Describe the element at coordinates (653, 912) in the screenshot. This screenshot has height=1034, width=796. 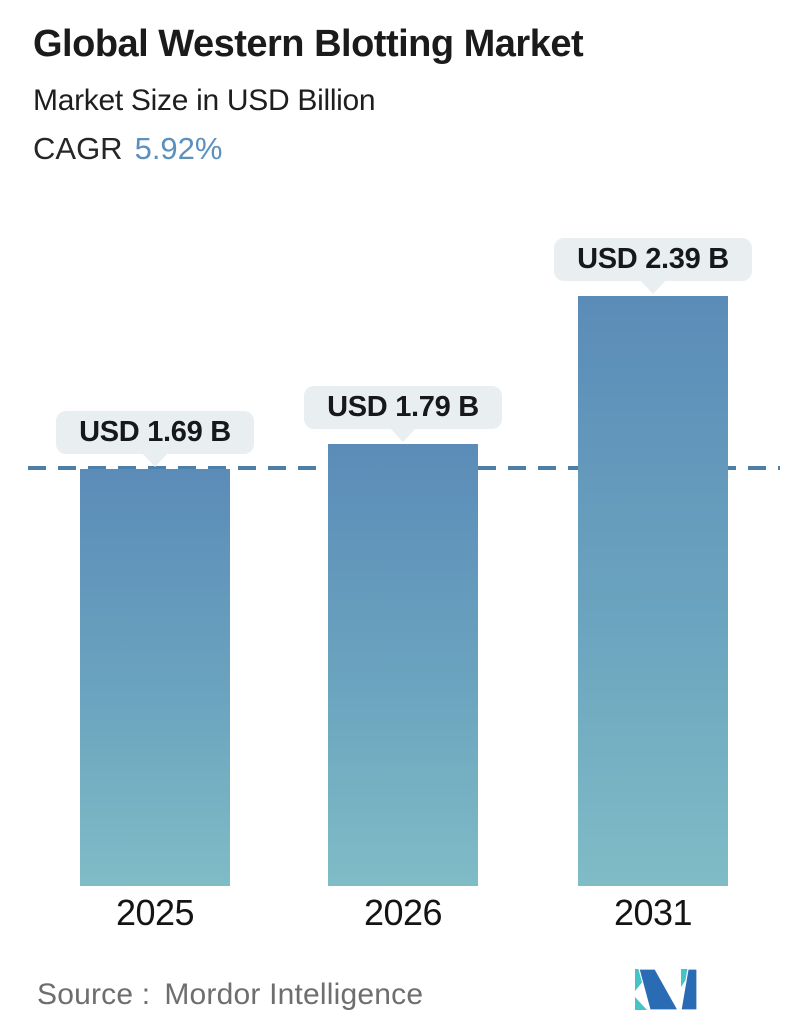
I see `x-axis-label-2031: 2031` at that location.